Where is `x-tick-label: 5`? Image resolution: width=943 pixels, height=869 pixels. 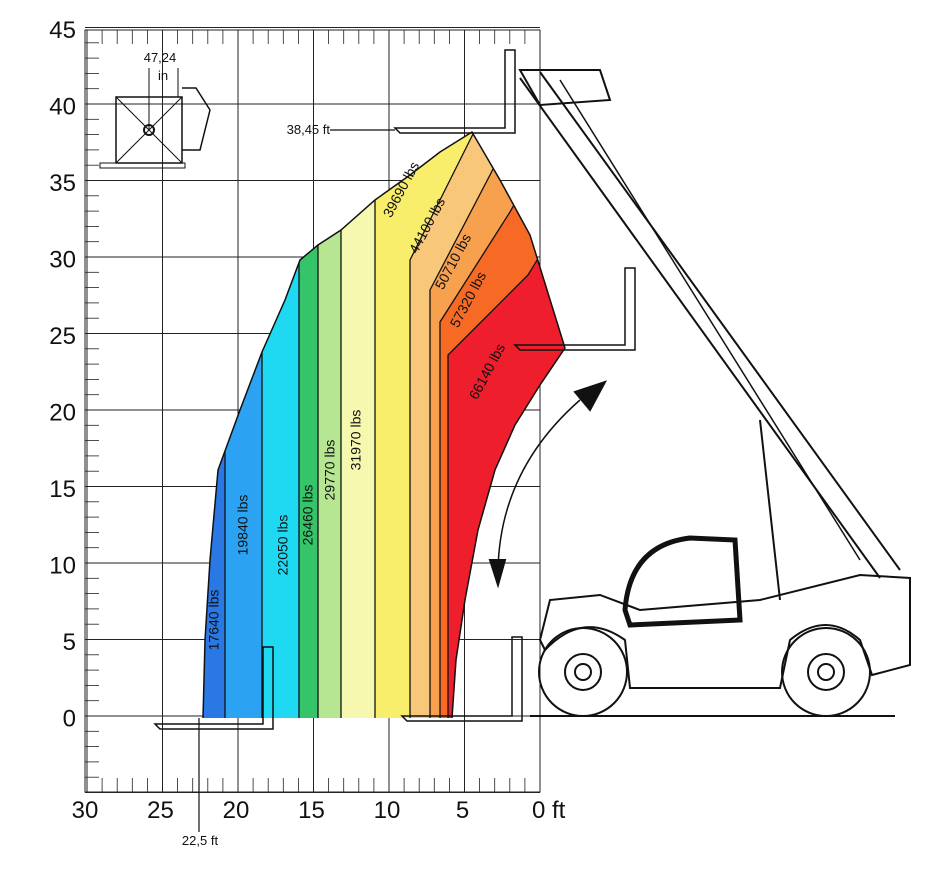 x-tick-label: 5 is located at coordinates (462, 810).